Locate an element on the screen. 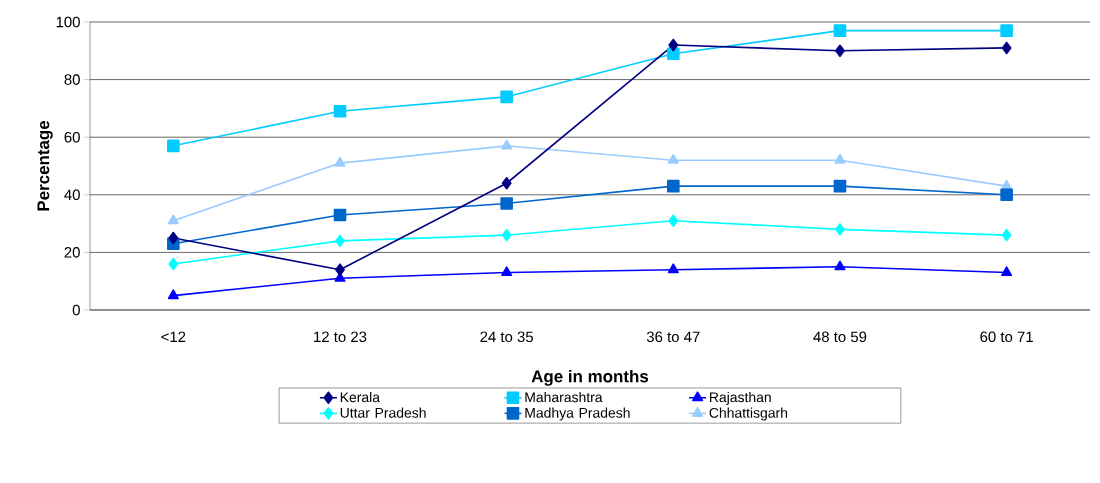 This screenshot has height=483, width=1100. legend-label: Kerala is located at coordinates (360, 397).